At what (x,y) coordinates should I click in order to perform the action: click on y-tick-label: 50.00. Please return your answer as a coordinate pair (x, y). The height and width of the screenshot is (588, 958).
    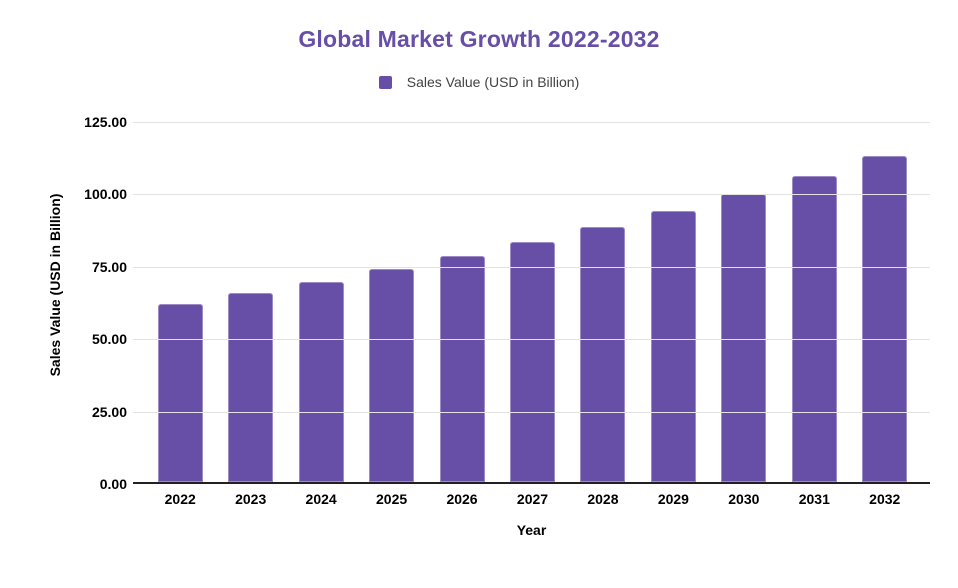
    Looking at the image, I should click on (109, 339).